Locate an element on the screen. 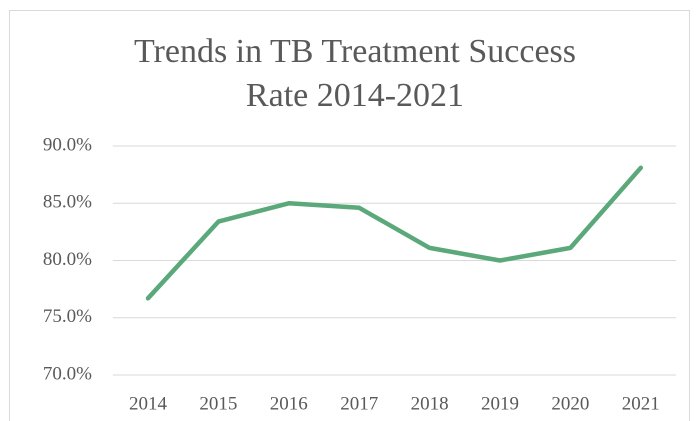 The width and height of the screenshot is (696, 421). y-tick-label: 80.0% is located at coordinates (67, 259).